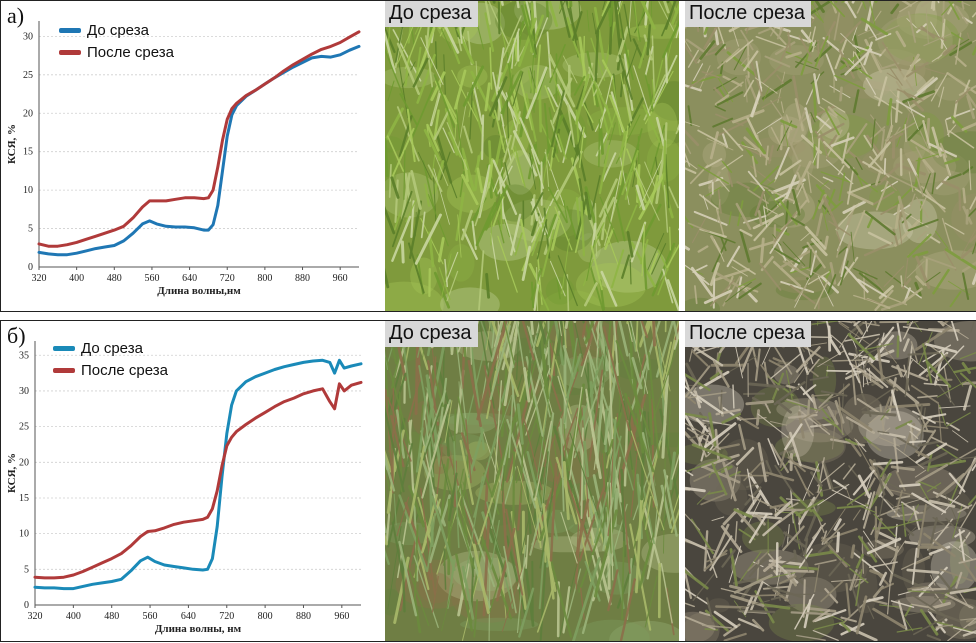 This screenshot has height=643, width=976. Describe the element at coordinates (198, 629) in the screenshot. I see `x-axis-title: Длина волны, нм` at that location.